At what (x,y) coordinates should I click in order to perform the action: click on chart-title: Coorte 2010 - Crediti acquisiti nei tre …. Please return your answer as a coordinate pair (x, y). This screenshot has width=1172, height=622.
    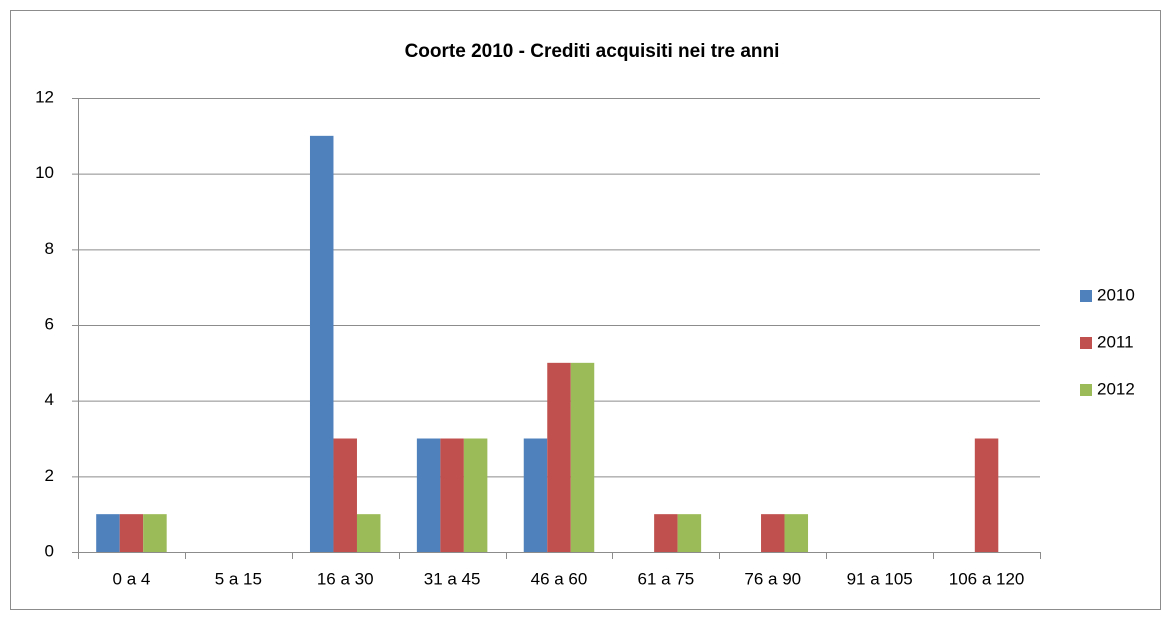
    Looking at the image, I should click on (592, 51).